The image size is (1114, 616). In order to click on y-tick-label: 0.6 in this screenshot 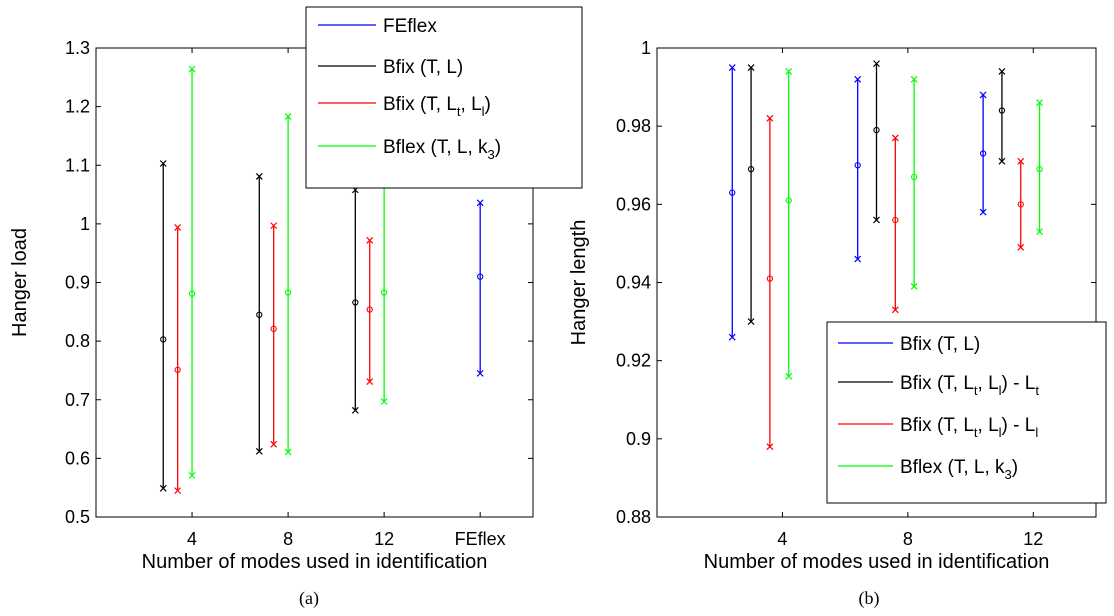, I will do `click(77, 458)`.